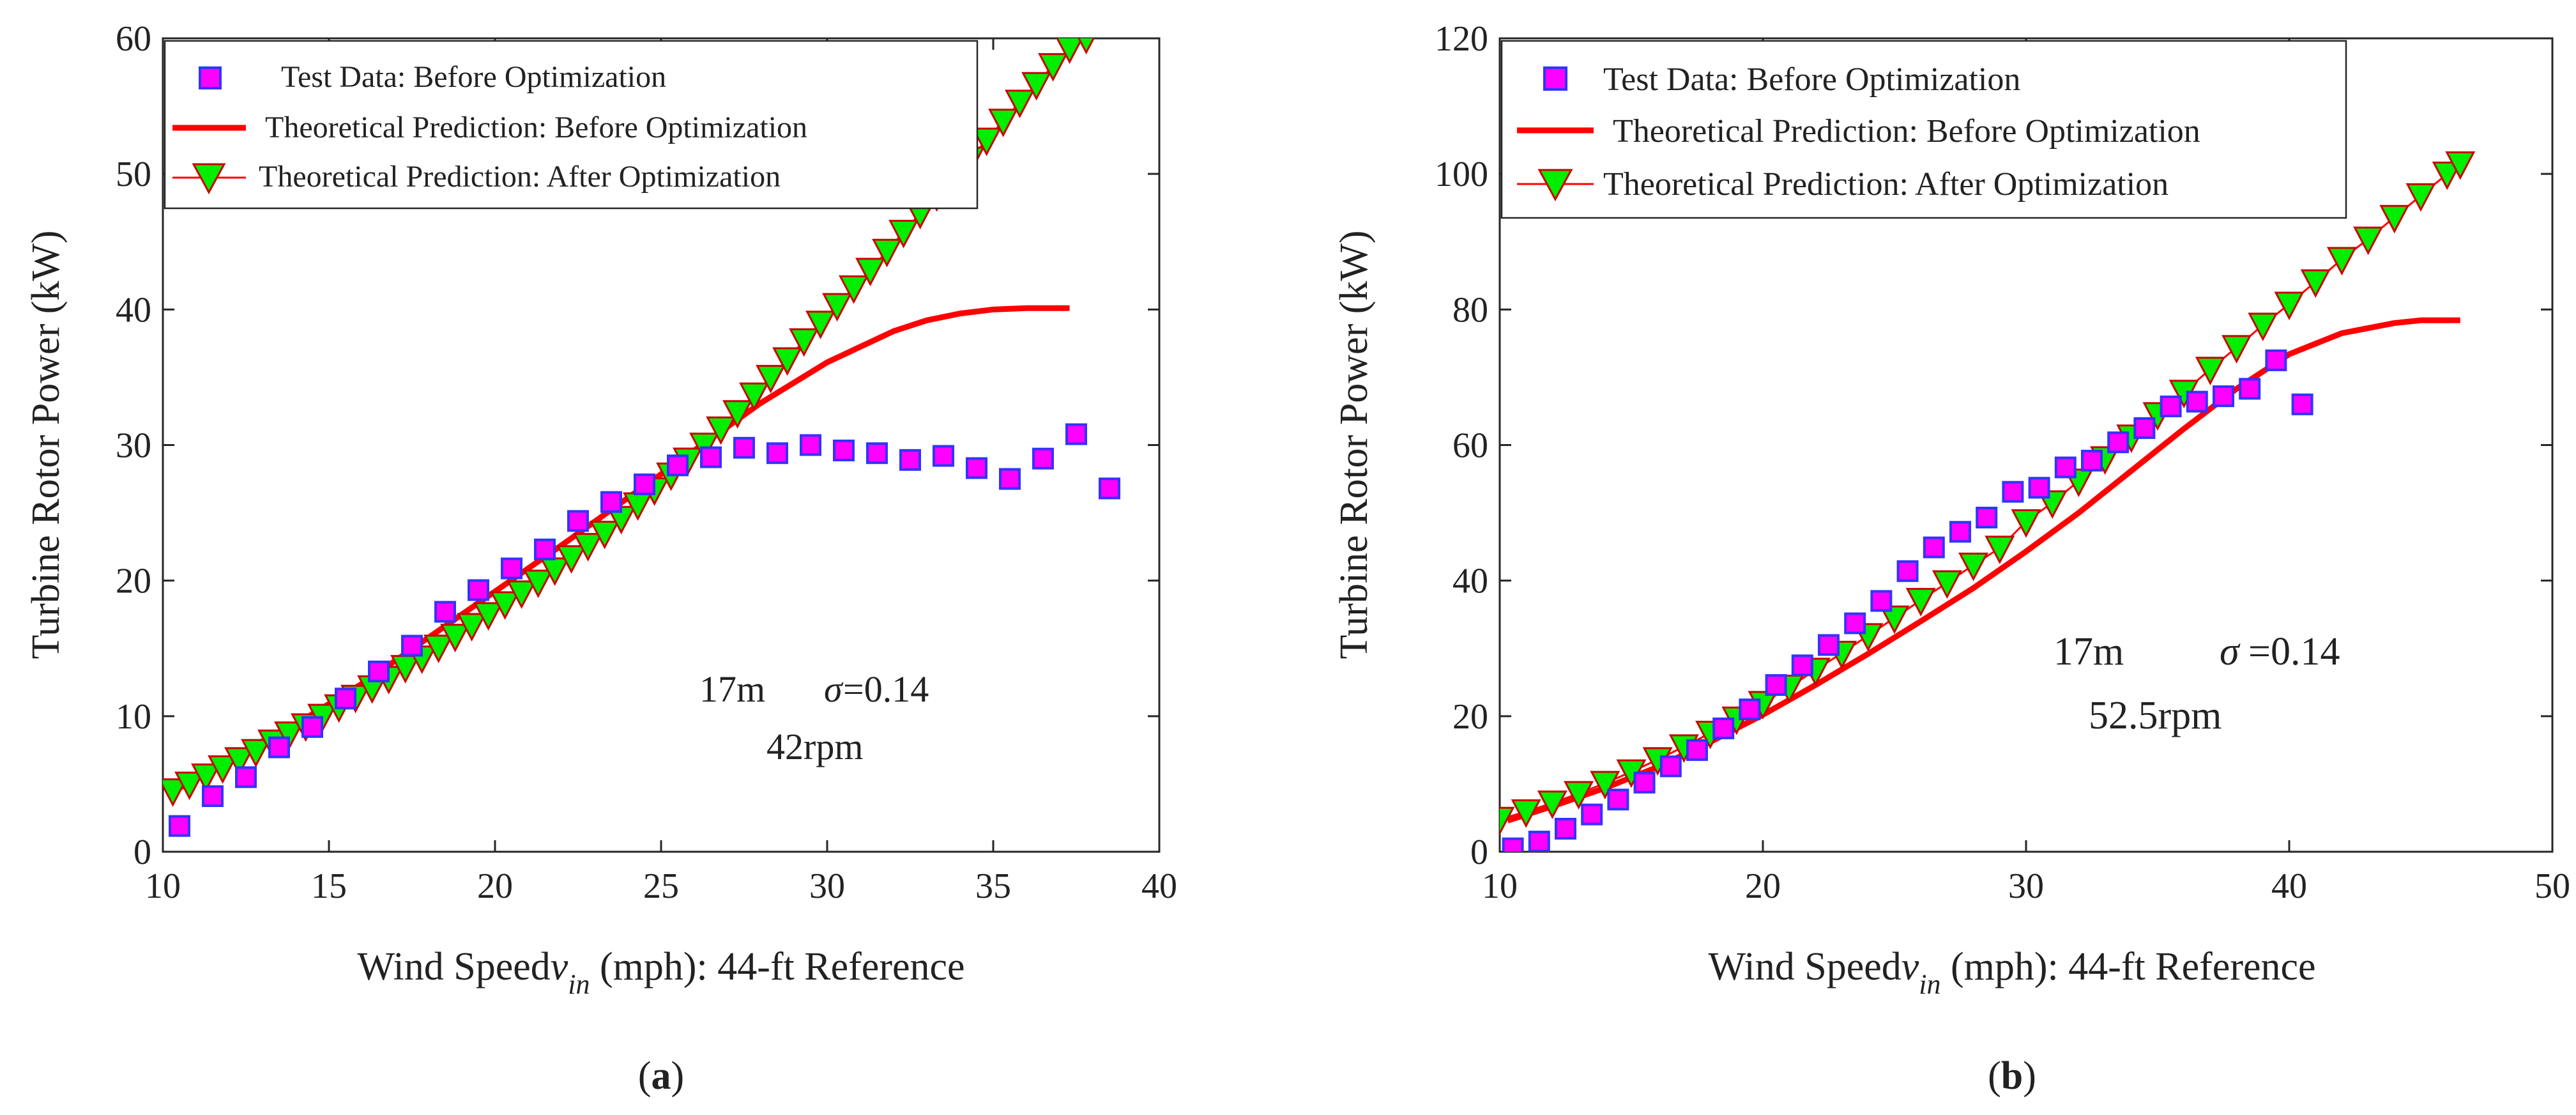 The height and width of the screenshot is (1115, 2576). I want to click on y-tick-label: 10, so click(133, 717).